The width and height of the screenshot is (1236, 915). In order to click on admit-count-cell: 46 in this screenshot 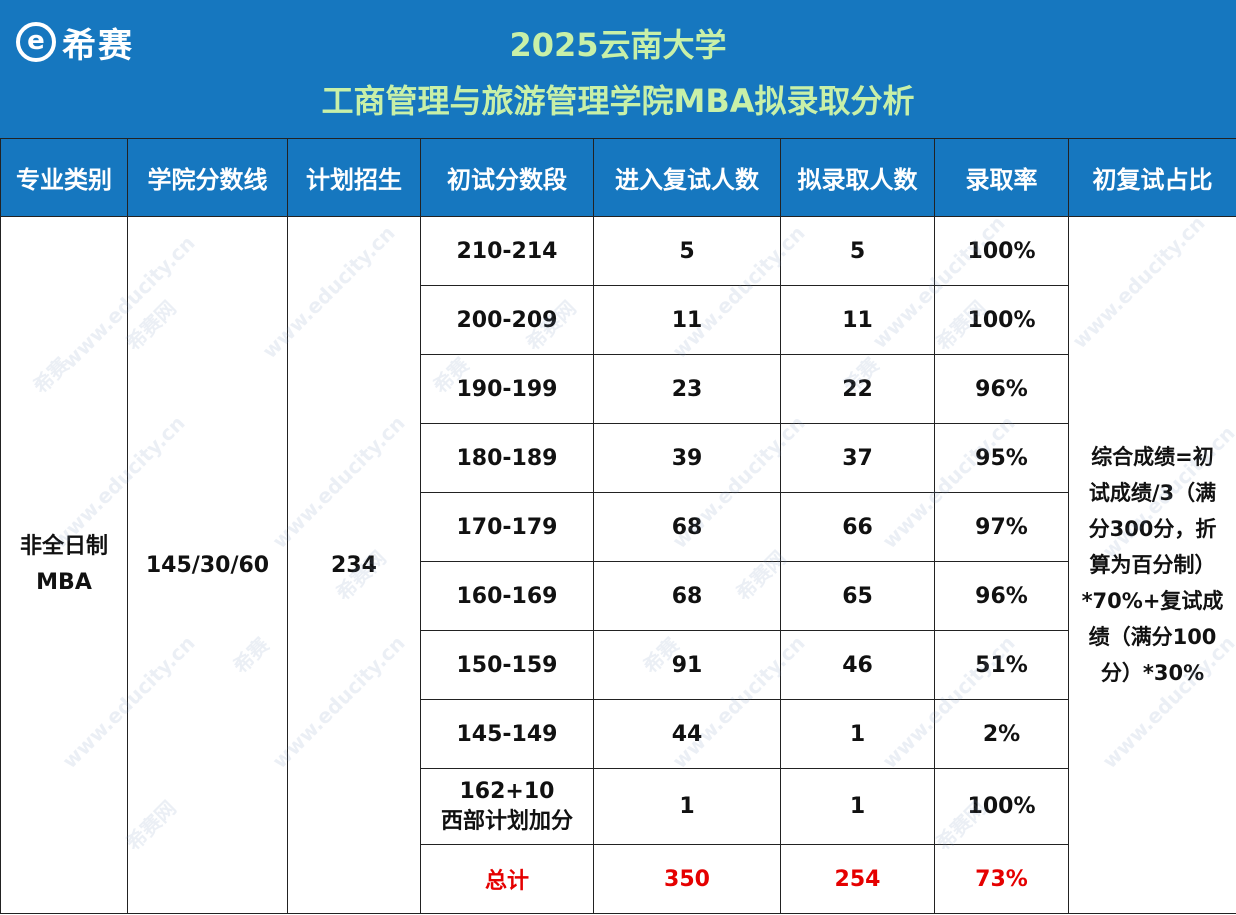, I will do `click(857, 665)`.